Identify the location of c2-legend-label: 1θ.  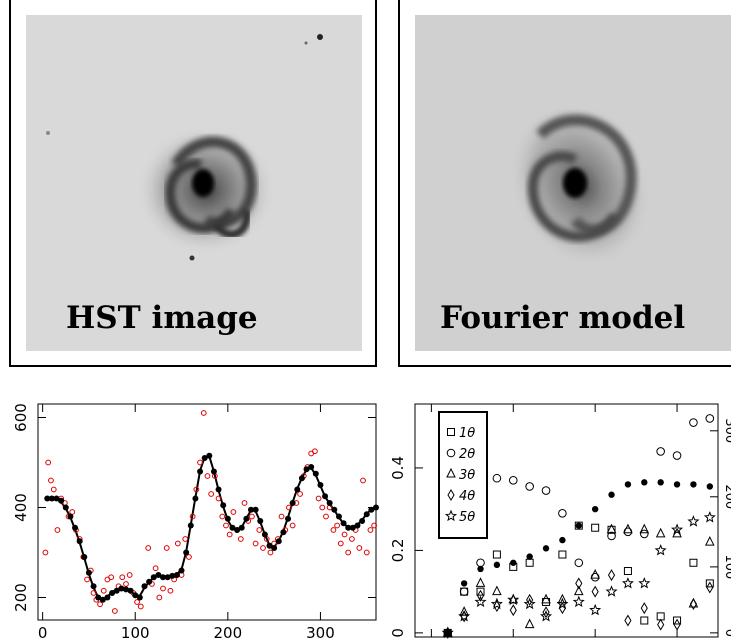
(467, 433).